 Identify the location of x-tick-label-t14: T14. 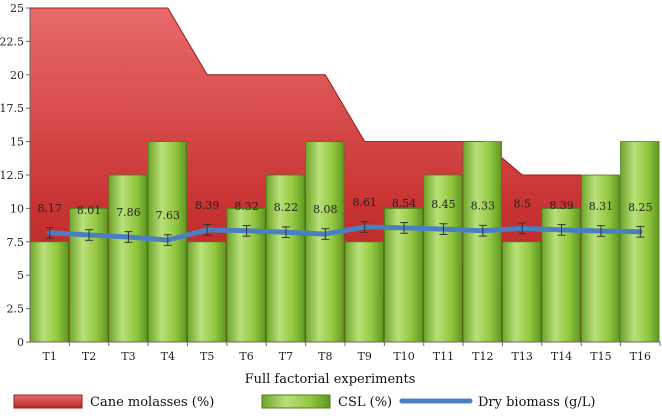
(561, 356).